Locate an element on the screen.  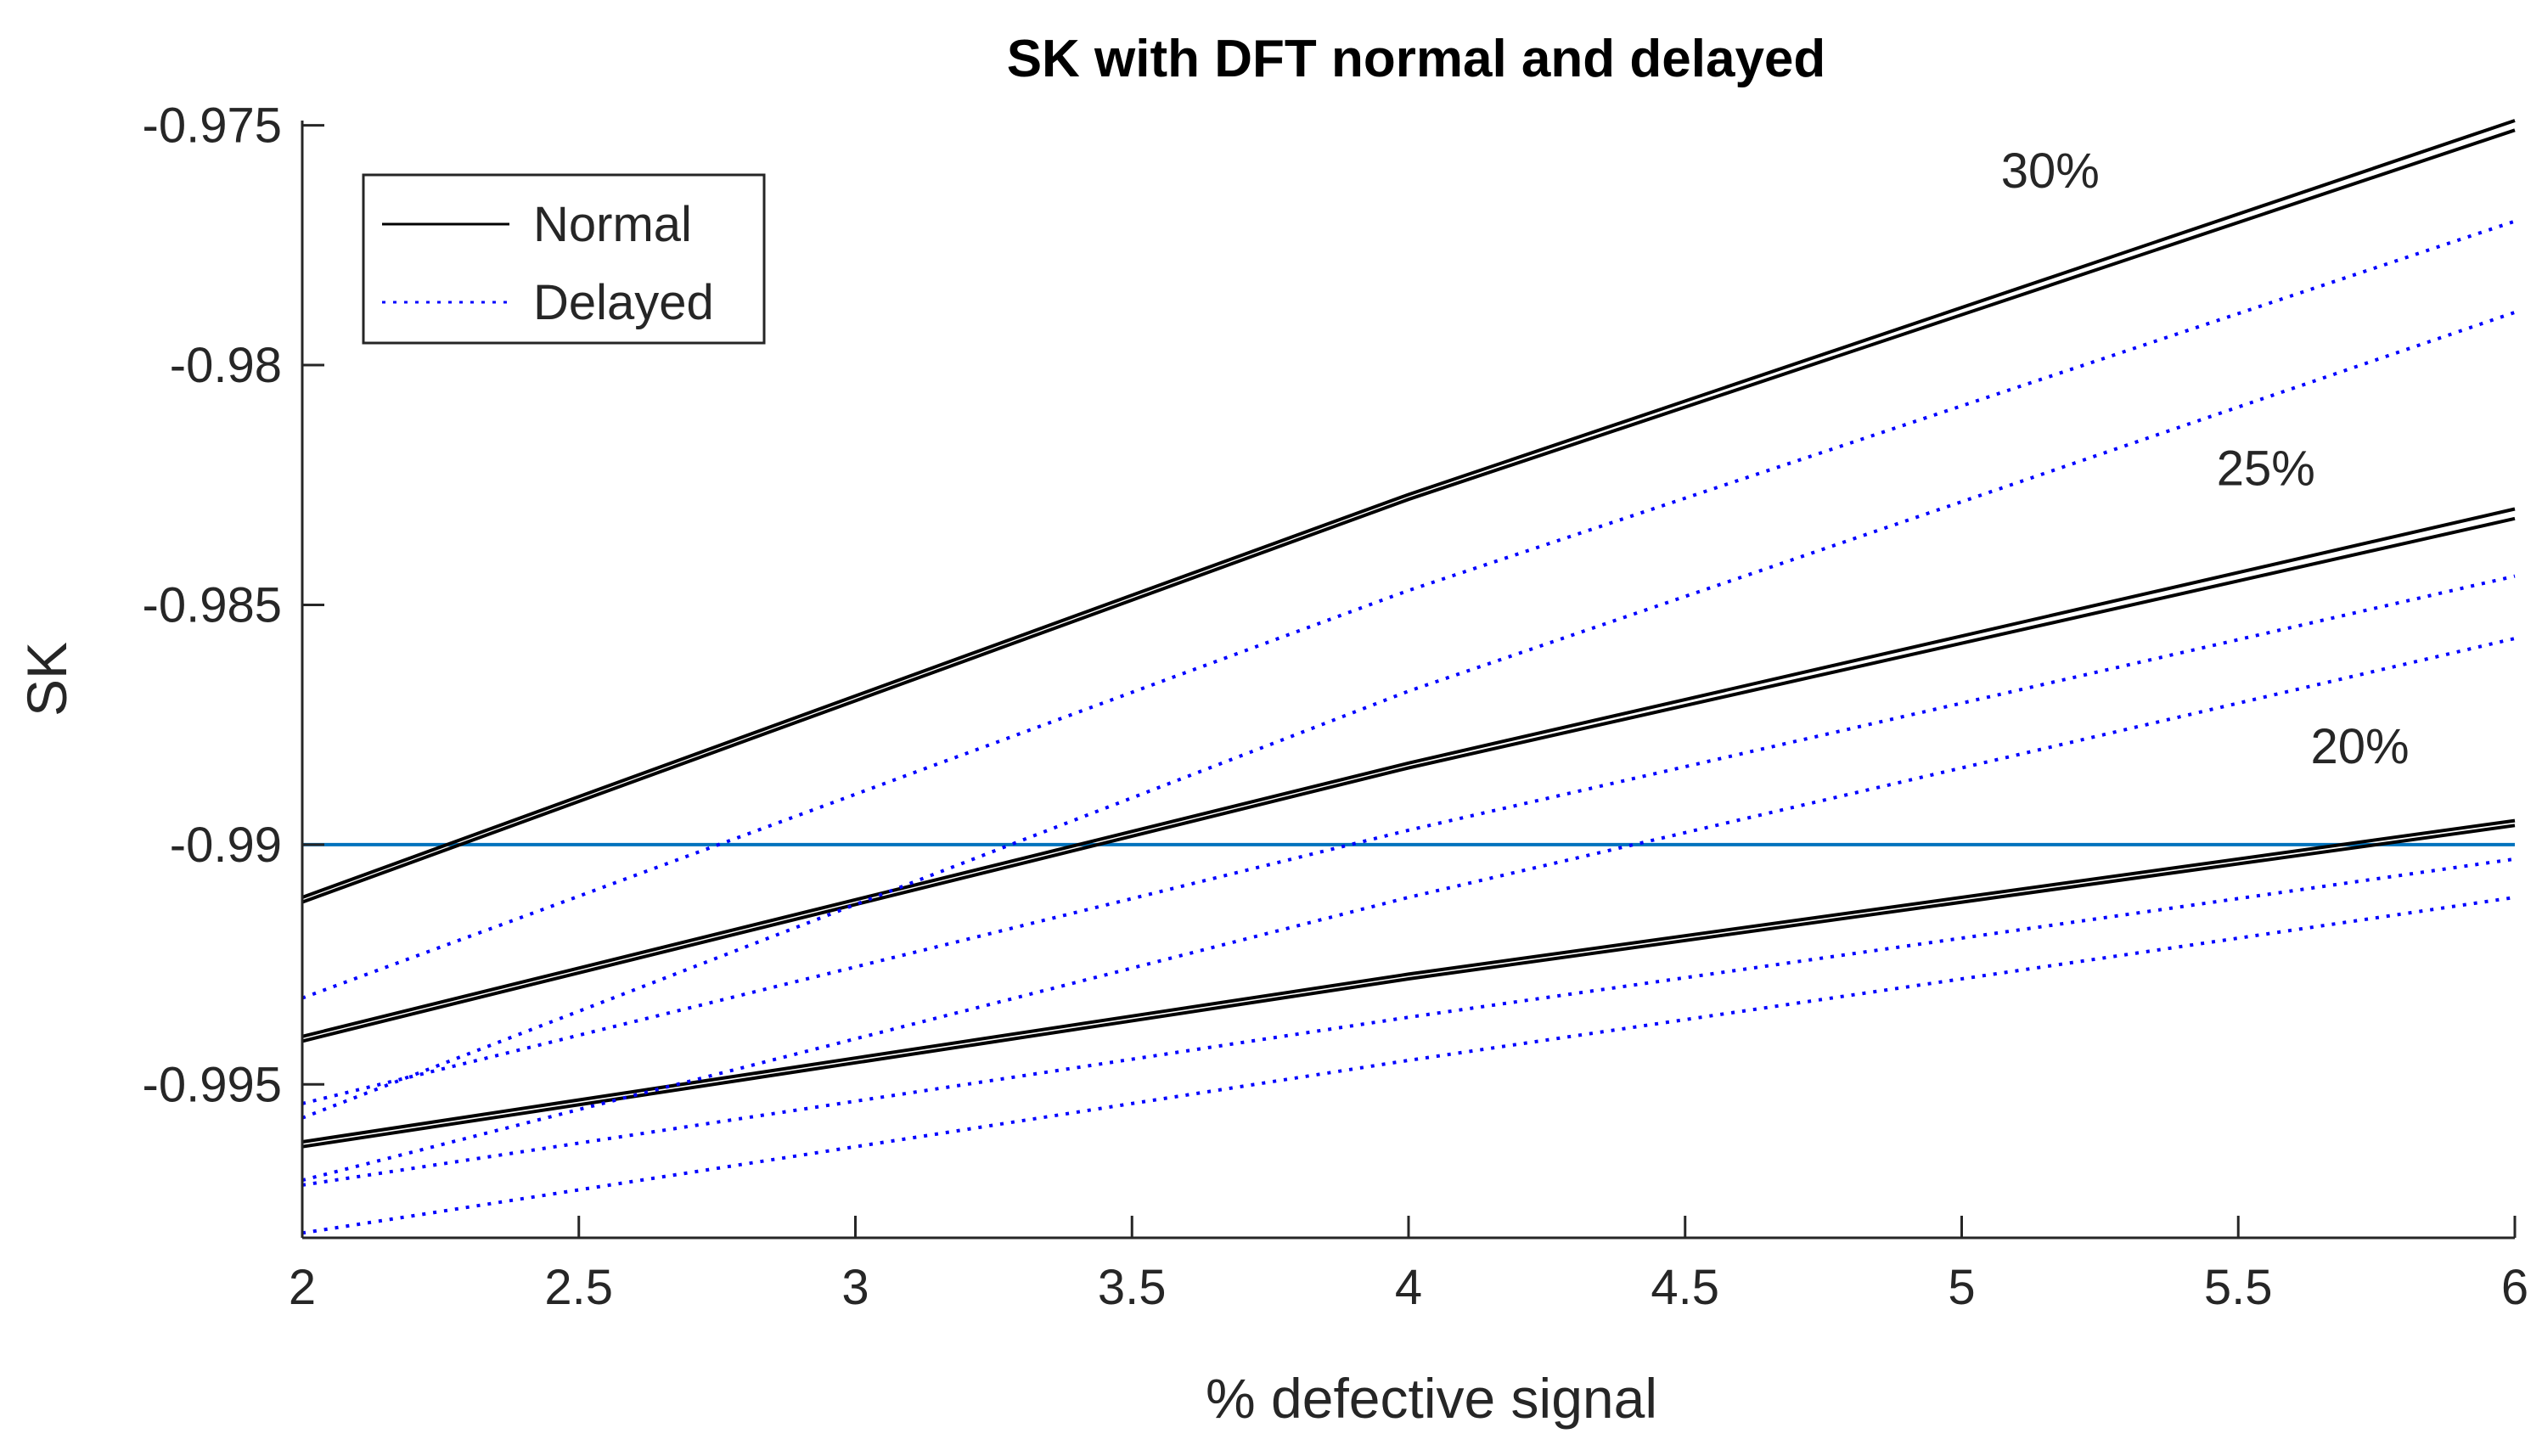
y-tick-label: -0.98 is located at coordinates (226, 365).